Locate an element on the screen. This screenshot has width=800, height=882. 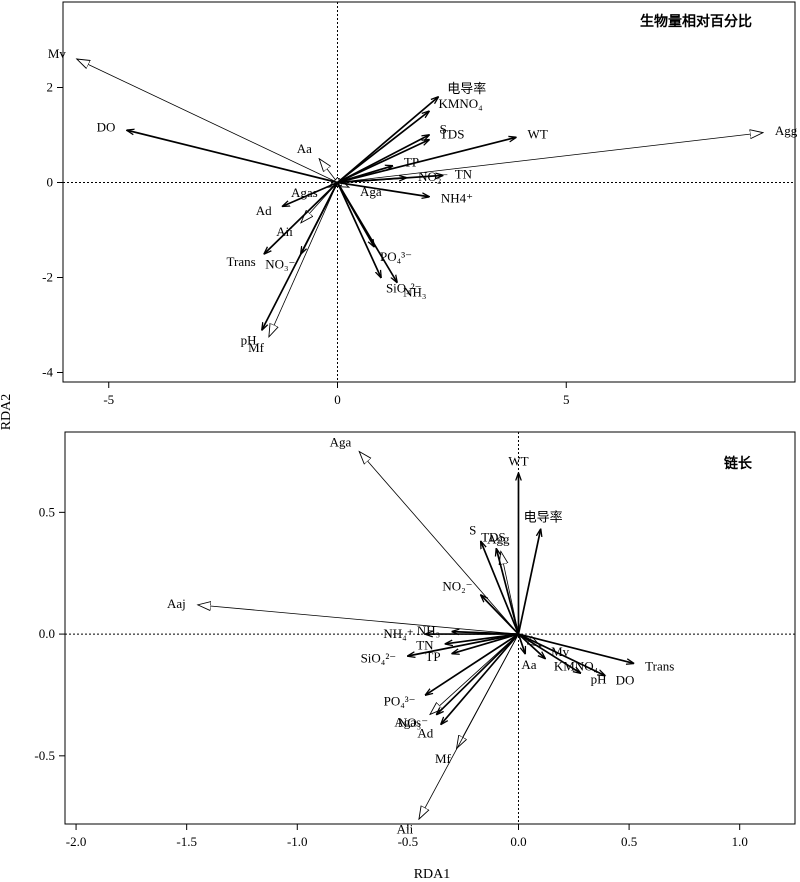
env-label-aa: Aa is located at coordinates (528, 664).